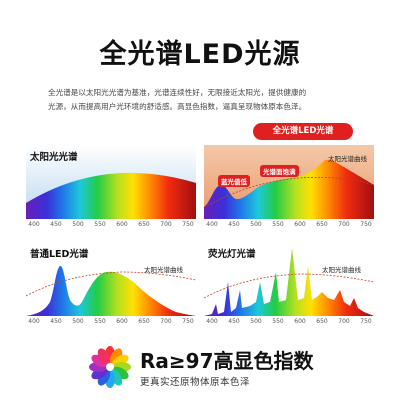 Image resolution: width=400 pixels, height=400 pixels. Describe the element at coordinates (54, 157) in the screenshot. I see `sun-spectrum-title: 太阳光光谱` at that location.